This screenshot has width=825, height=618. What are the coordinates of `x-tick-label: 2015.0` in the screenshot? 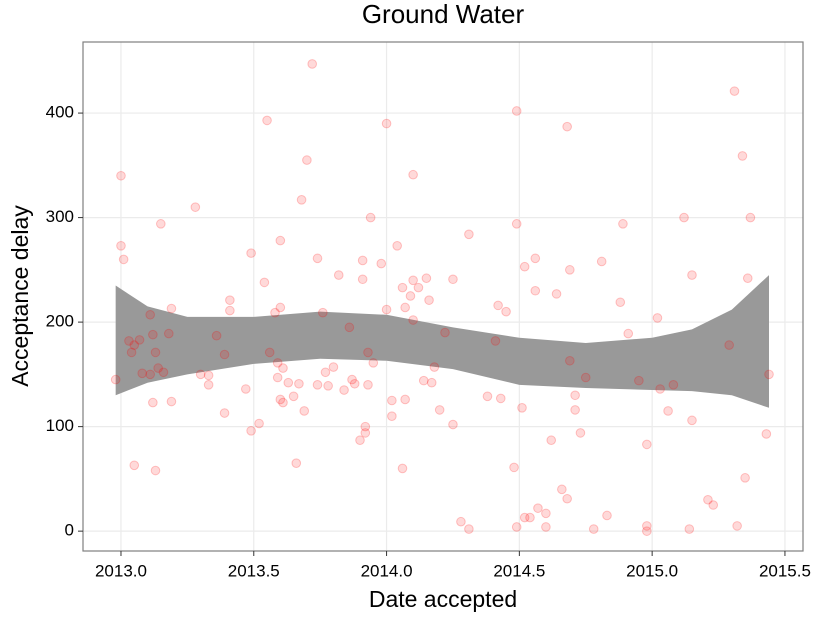 It's located at (652, 570).